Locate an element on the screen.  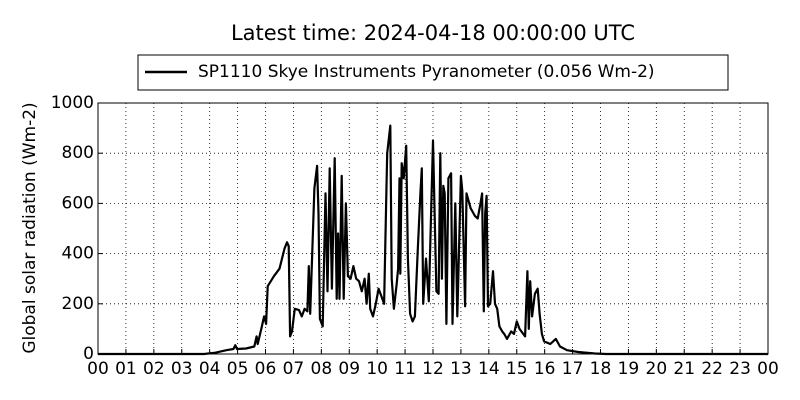
y-tick-label: 600 is located at coordinates (78, 203).